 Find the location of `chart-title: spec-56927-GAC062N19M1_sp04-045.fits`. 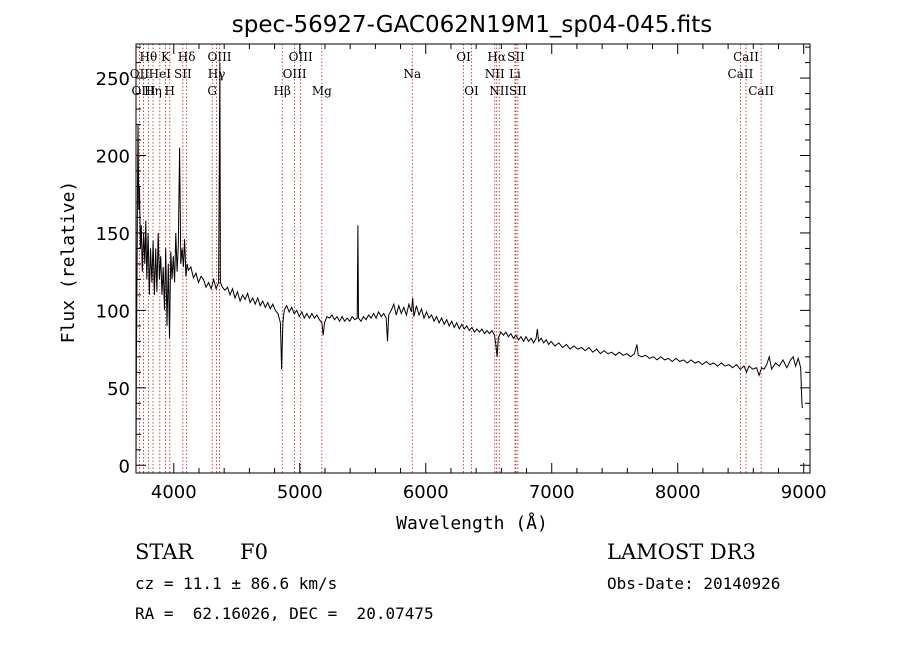

chart-title: spec-56927-GAC062N19M1_sp04-045.fits is located at coordinates (472, 25).